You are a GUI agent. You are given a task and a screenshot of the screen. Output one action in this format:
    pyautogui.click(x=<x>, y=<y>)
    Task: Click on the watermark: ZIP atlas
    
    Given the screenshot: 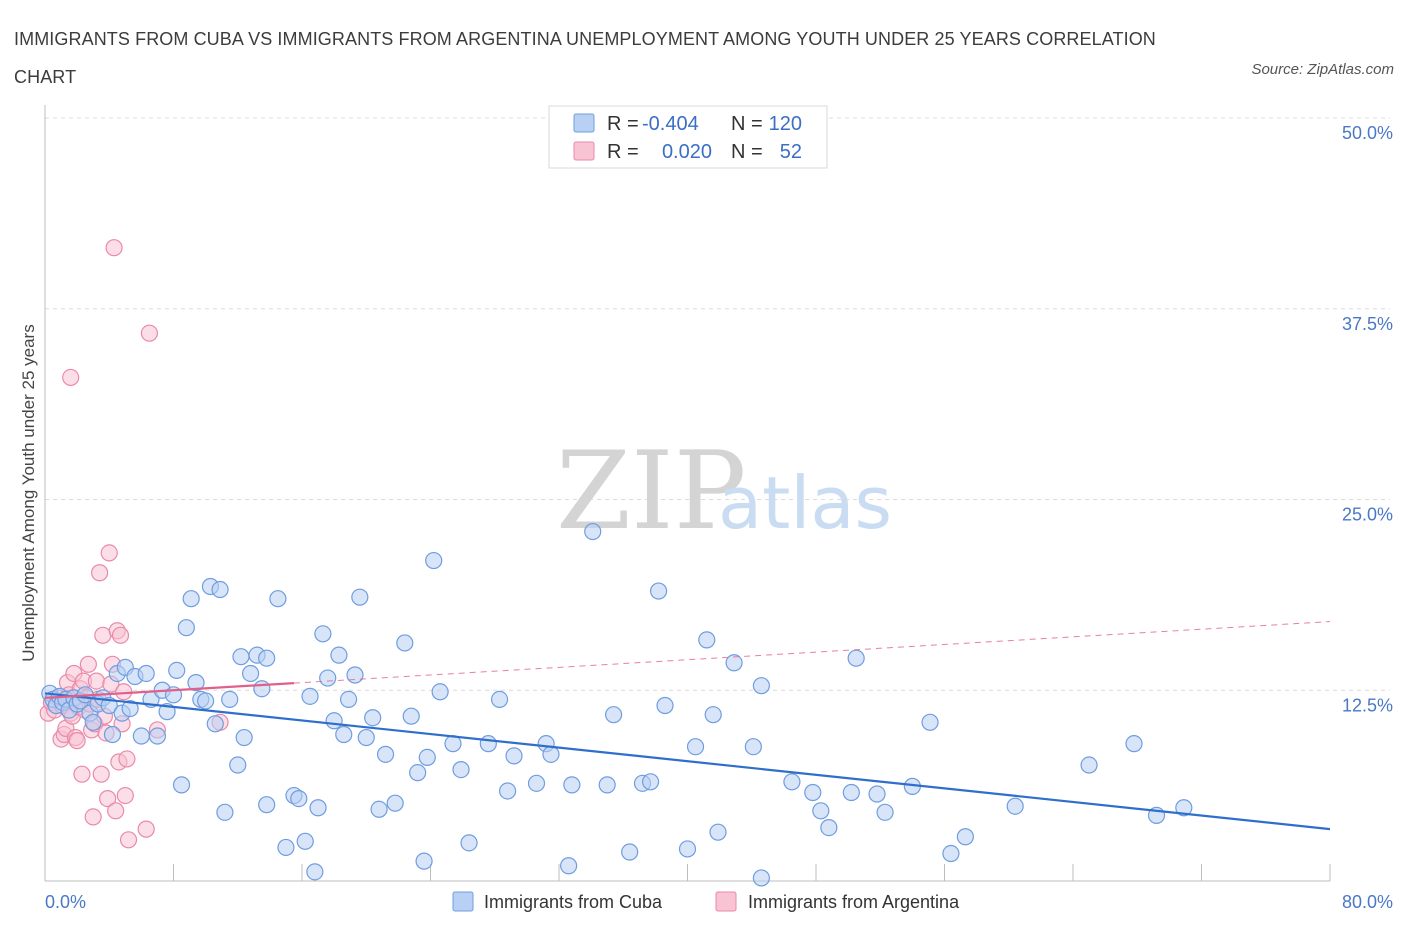 What is the action you would take?
    pyautogui.click(x=724, y=491)
    